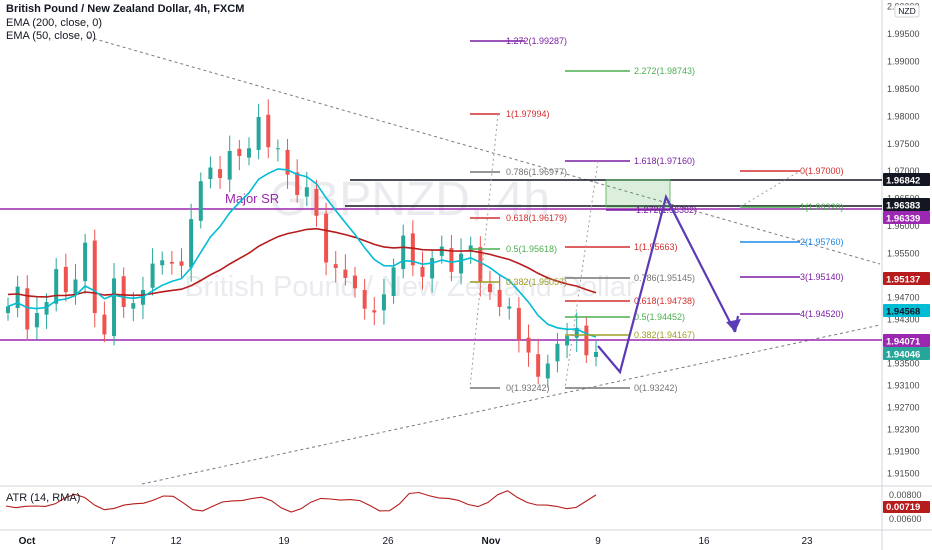 This screenshot has height=550, width=932. Describe the element at coordinates (903, 226) in the screenshot. I see `price-tick-label: 1.96000` at that location.